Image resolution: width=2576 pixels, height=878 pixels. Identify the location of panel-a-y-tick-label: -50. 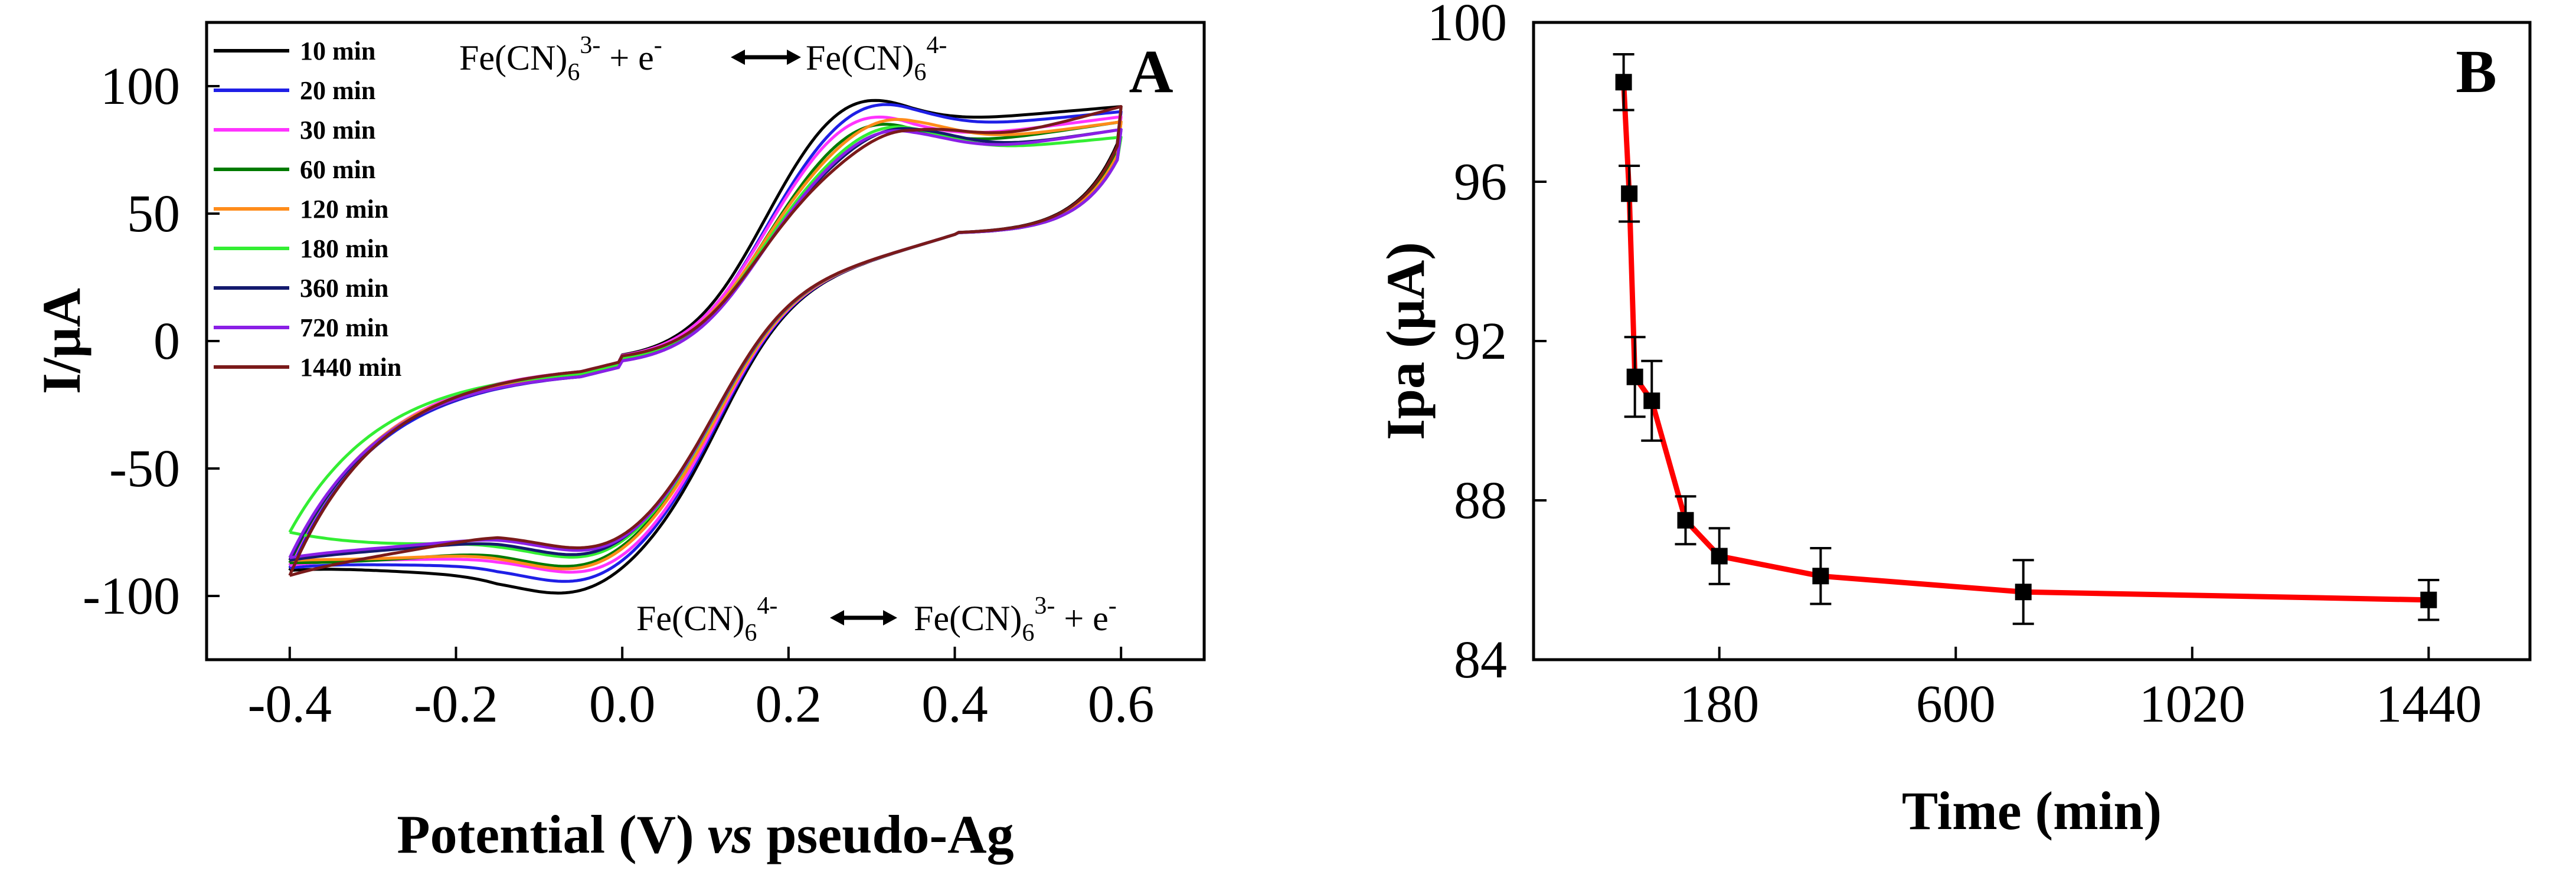
(144, 469).